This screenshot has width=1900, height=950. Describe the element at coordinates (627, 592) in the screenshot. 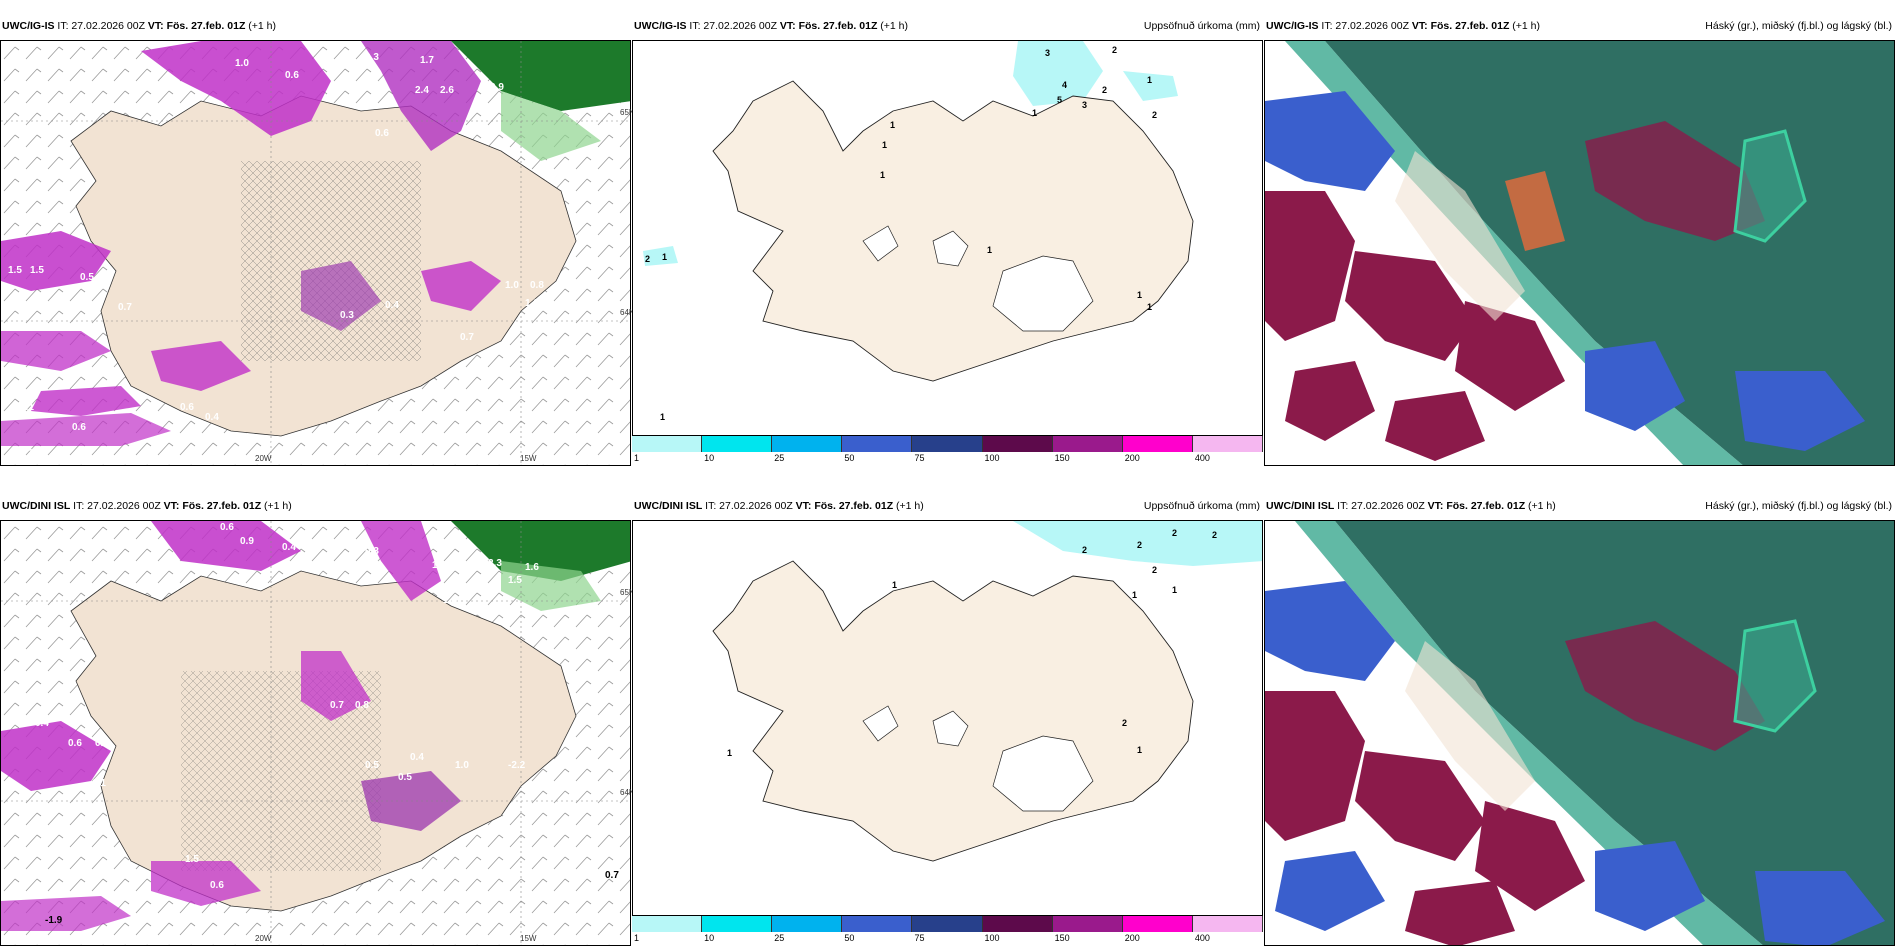

I see `lat-label: 65N` at that location.